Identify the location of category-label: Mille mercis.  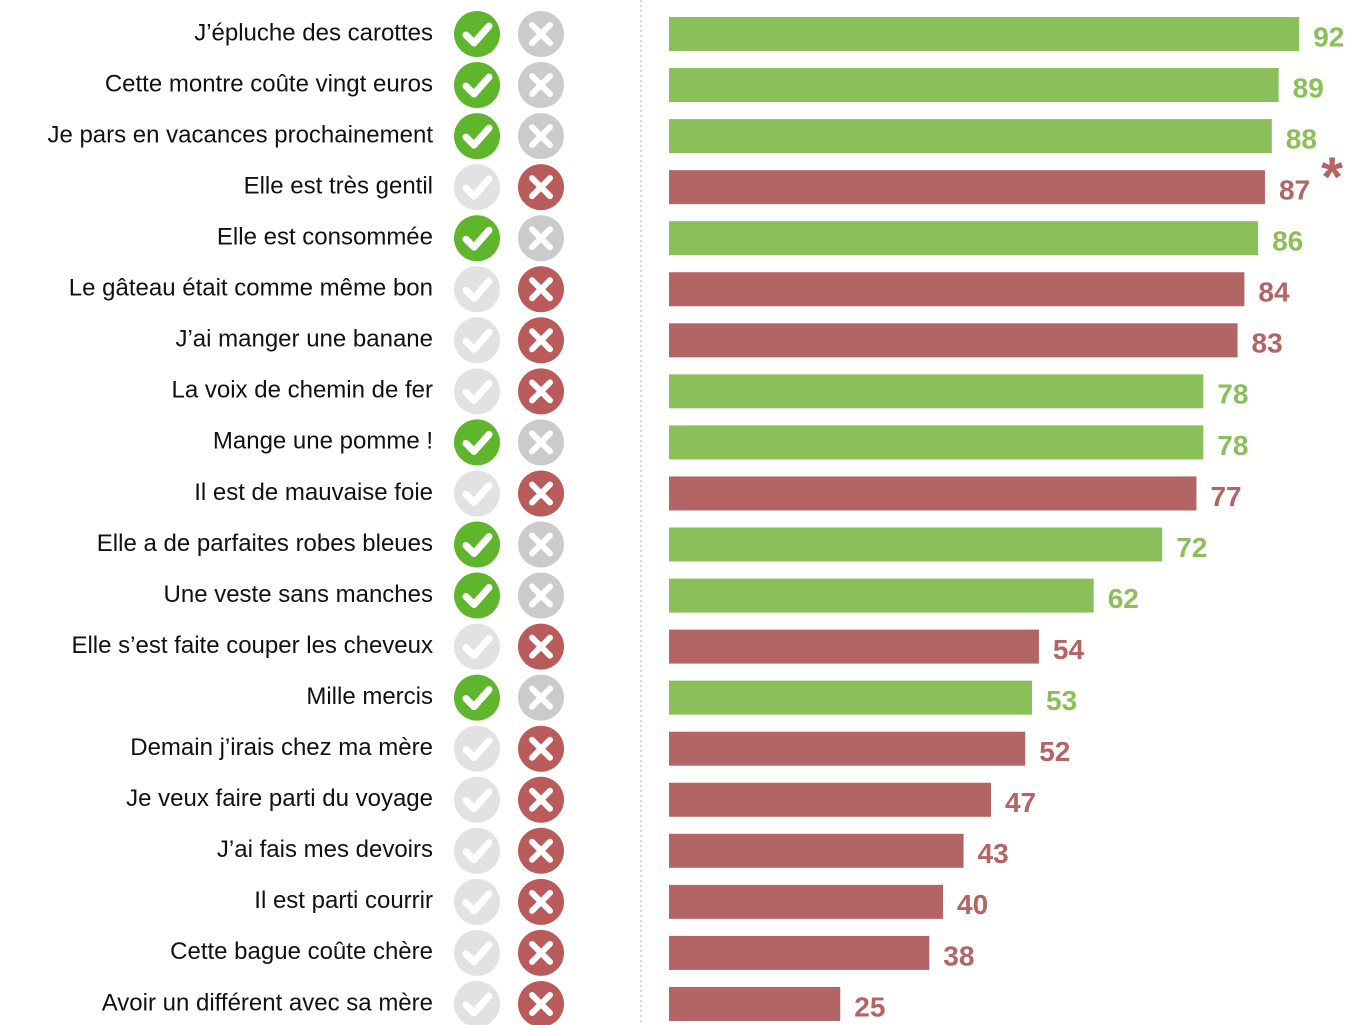
(369, 696).